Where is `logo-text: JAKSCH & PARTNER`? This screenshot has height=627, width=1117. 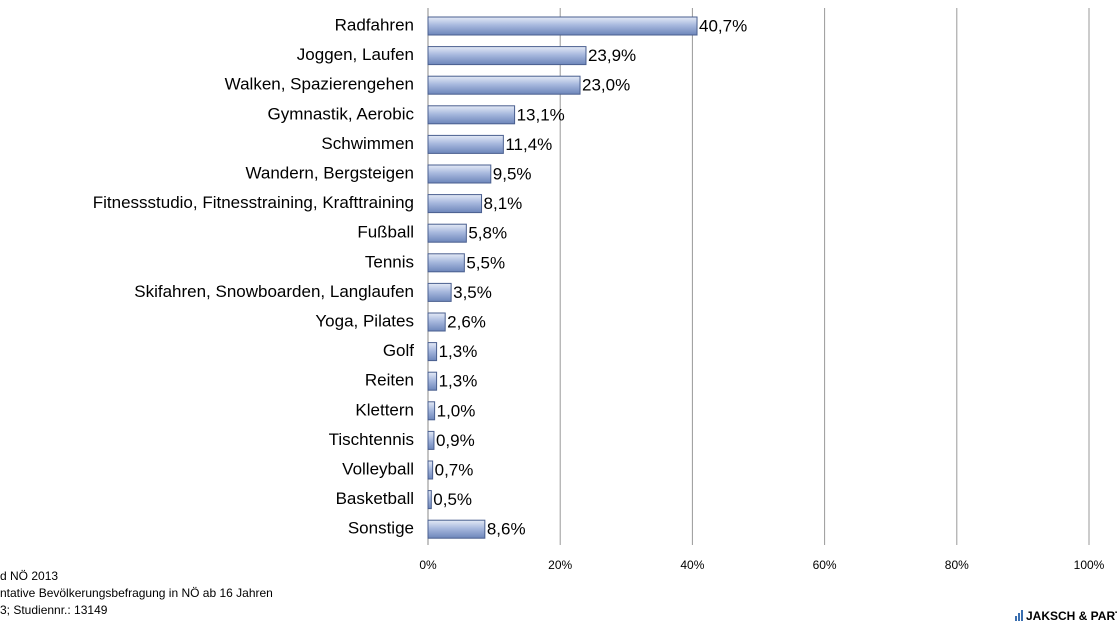 logo-text: JAKSCH & PARTNER is located at coordinates (1071, 616).